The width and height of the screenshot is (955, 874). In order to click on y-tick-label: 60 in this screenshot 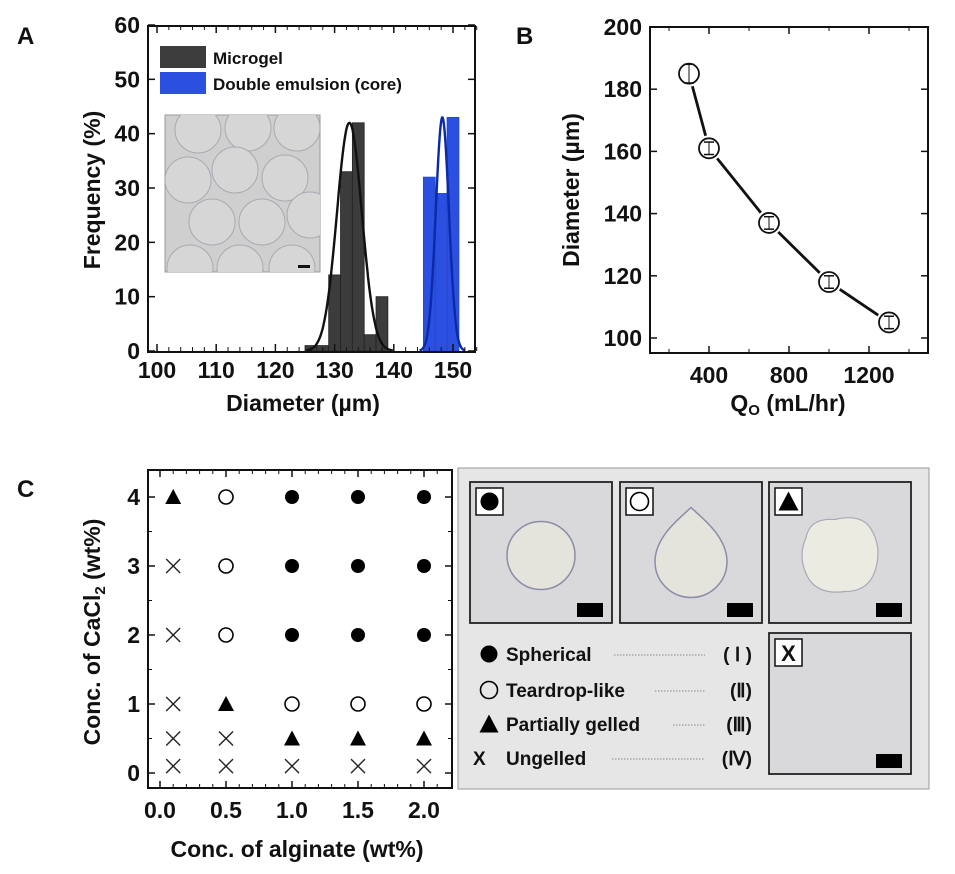, I will do `click(127, 25)`.